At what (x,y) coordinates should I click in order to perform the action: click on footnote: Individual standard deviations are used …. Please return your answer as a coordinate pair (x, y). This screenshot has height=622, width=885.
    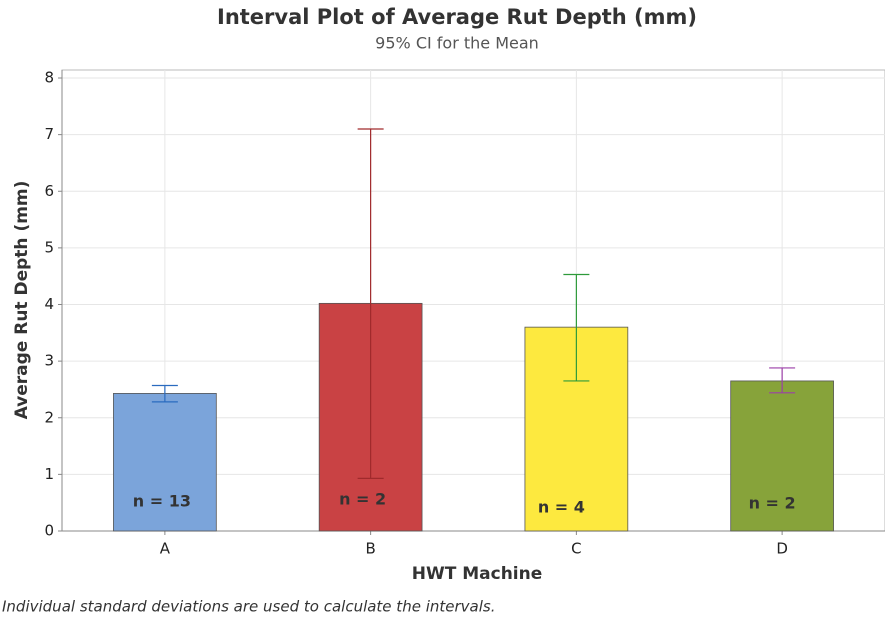
    Looking at the image, I should click on (248, 607).